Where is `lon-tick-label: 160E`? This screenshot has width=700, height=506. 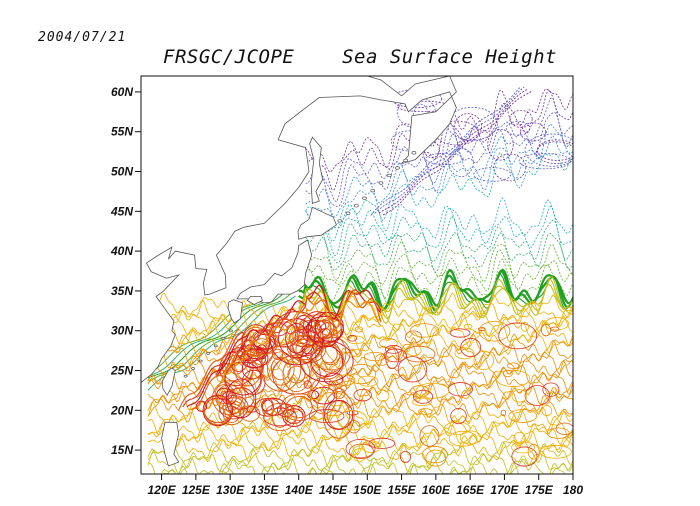 lon-tick-label: 160E is located at coordinates (436, 490).